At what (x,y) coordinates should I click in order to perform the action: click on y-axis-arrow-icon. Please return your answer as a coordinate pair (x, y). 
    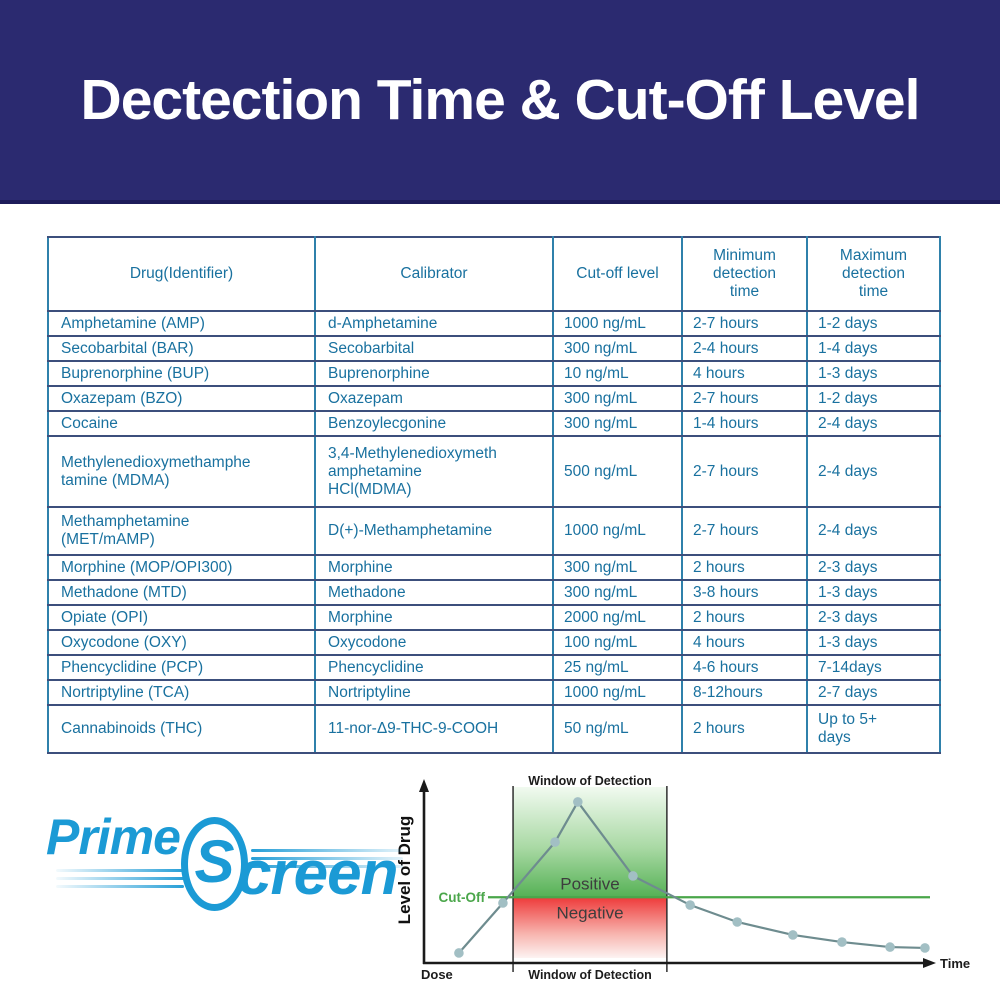
    Looking at the image, I should click on (424, 785).